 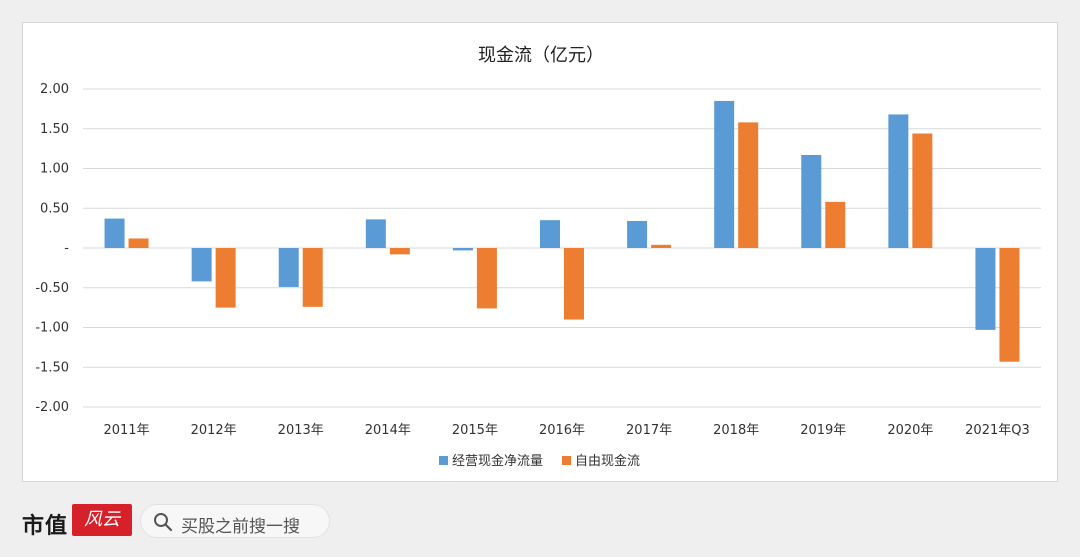 What do you see at coordinates (54, 169) in the screenshot?
I see `y-tick-label: 1.00` at bounding box center [54, 169].